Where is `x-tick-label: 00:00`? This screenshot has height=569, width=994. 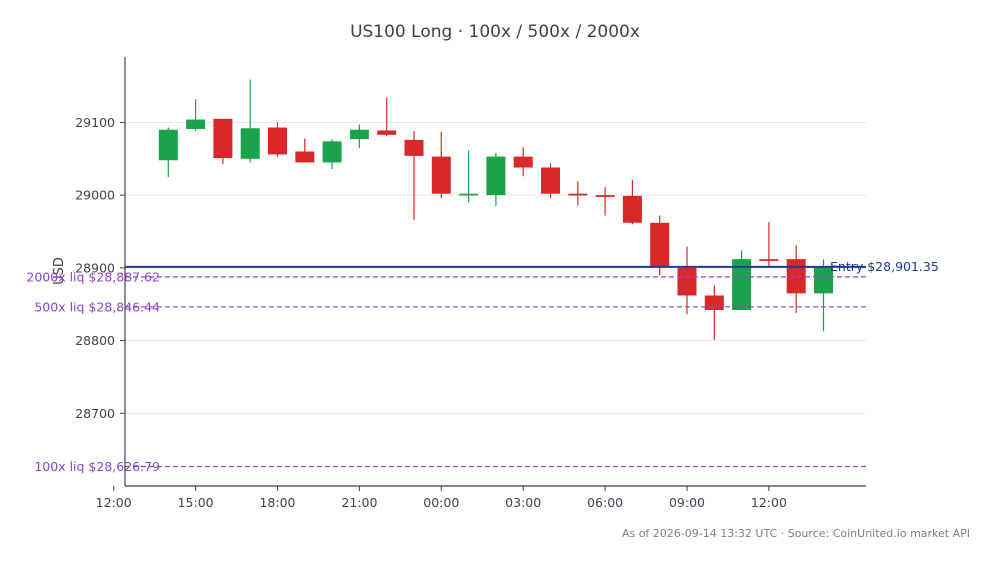 x-tick-label: 00:00 is located at coordinates (441, 502).